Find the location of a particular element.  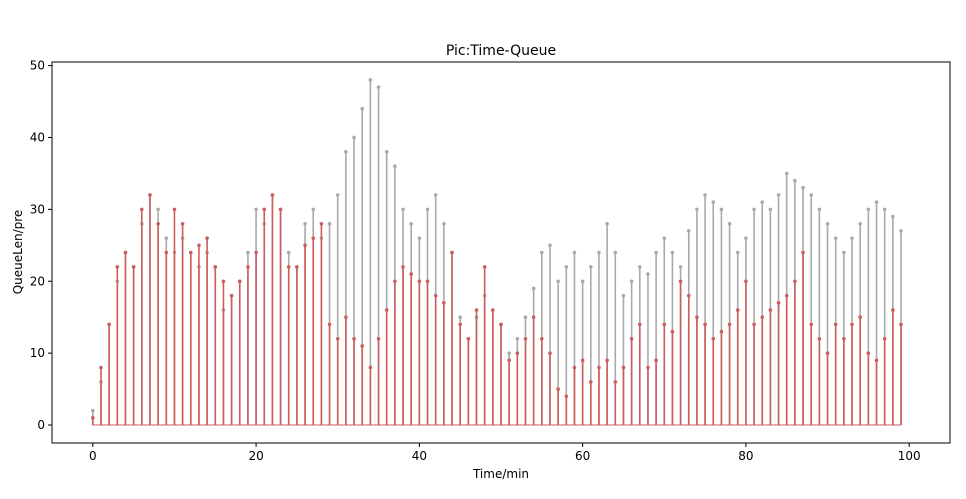

x-tick-label: 100 is located at coordinates (909, 456).